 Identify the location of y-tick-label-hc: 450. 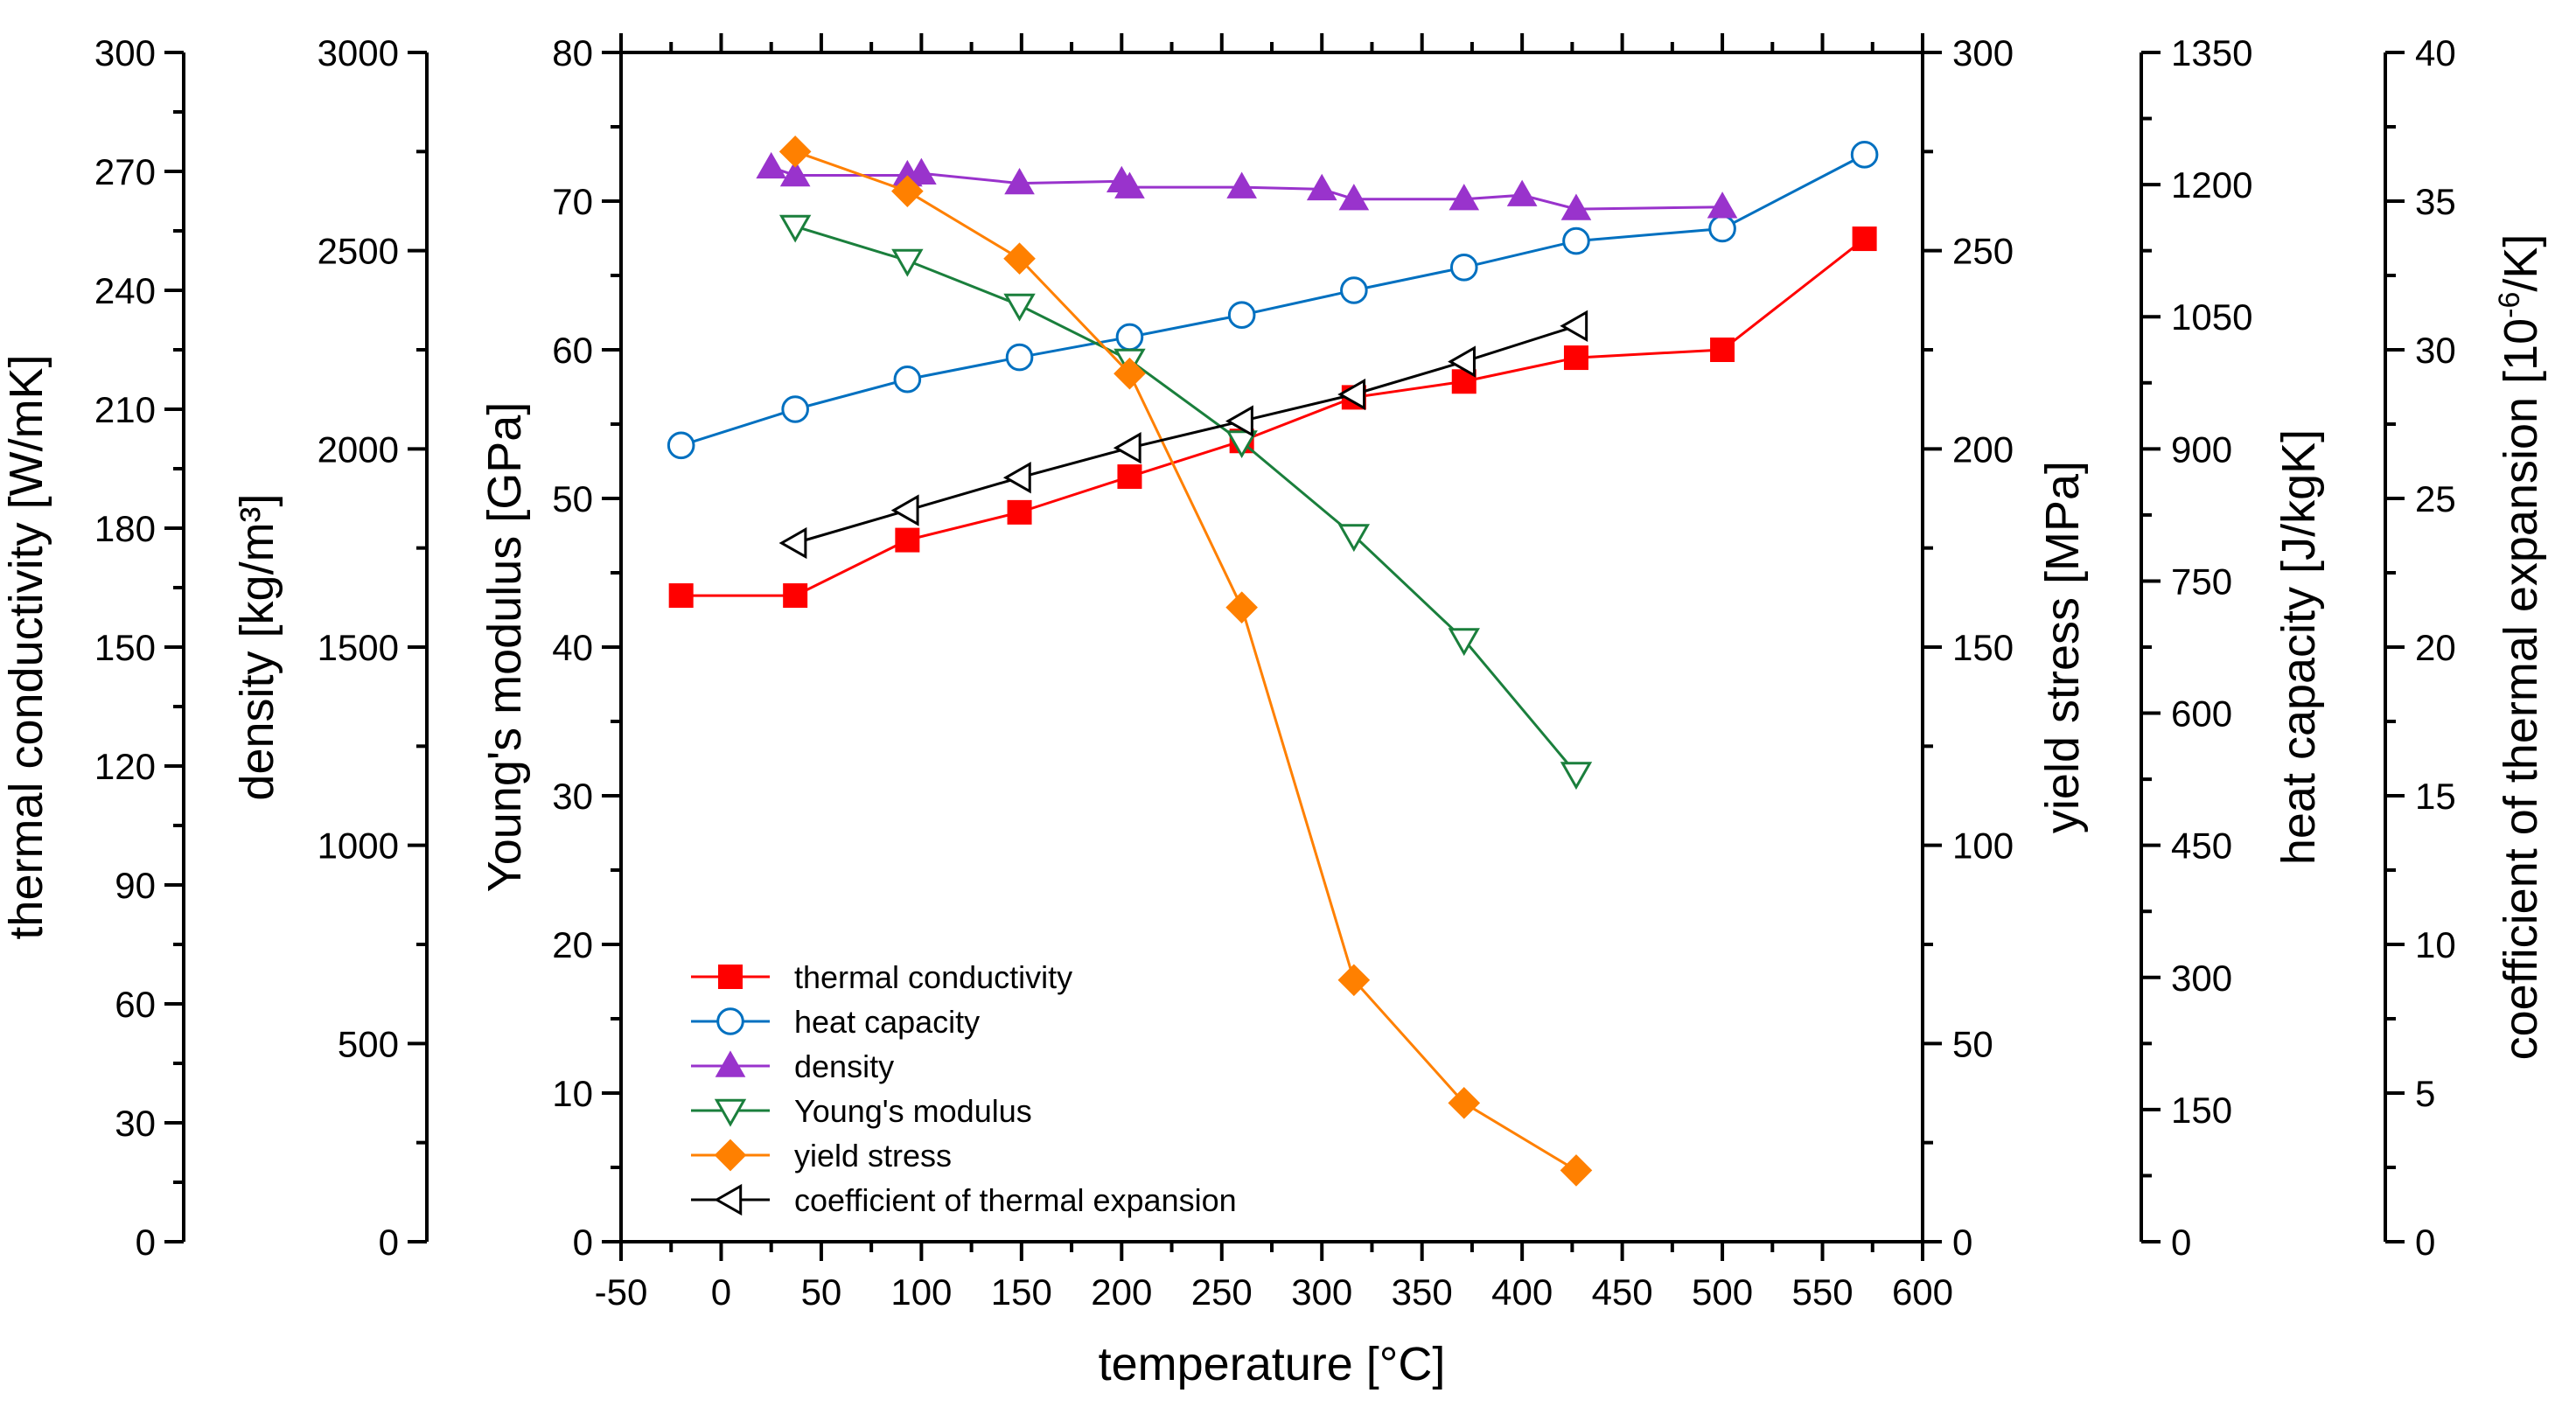
(2201, 846).